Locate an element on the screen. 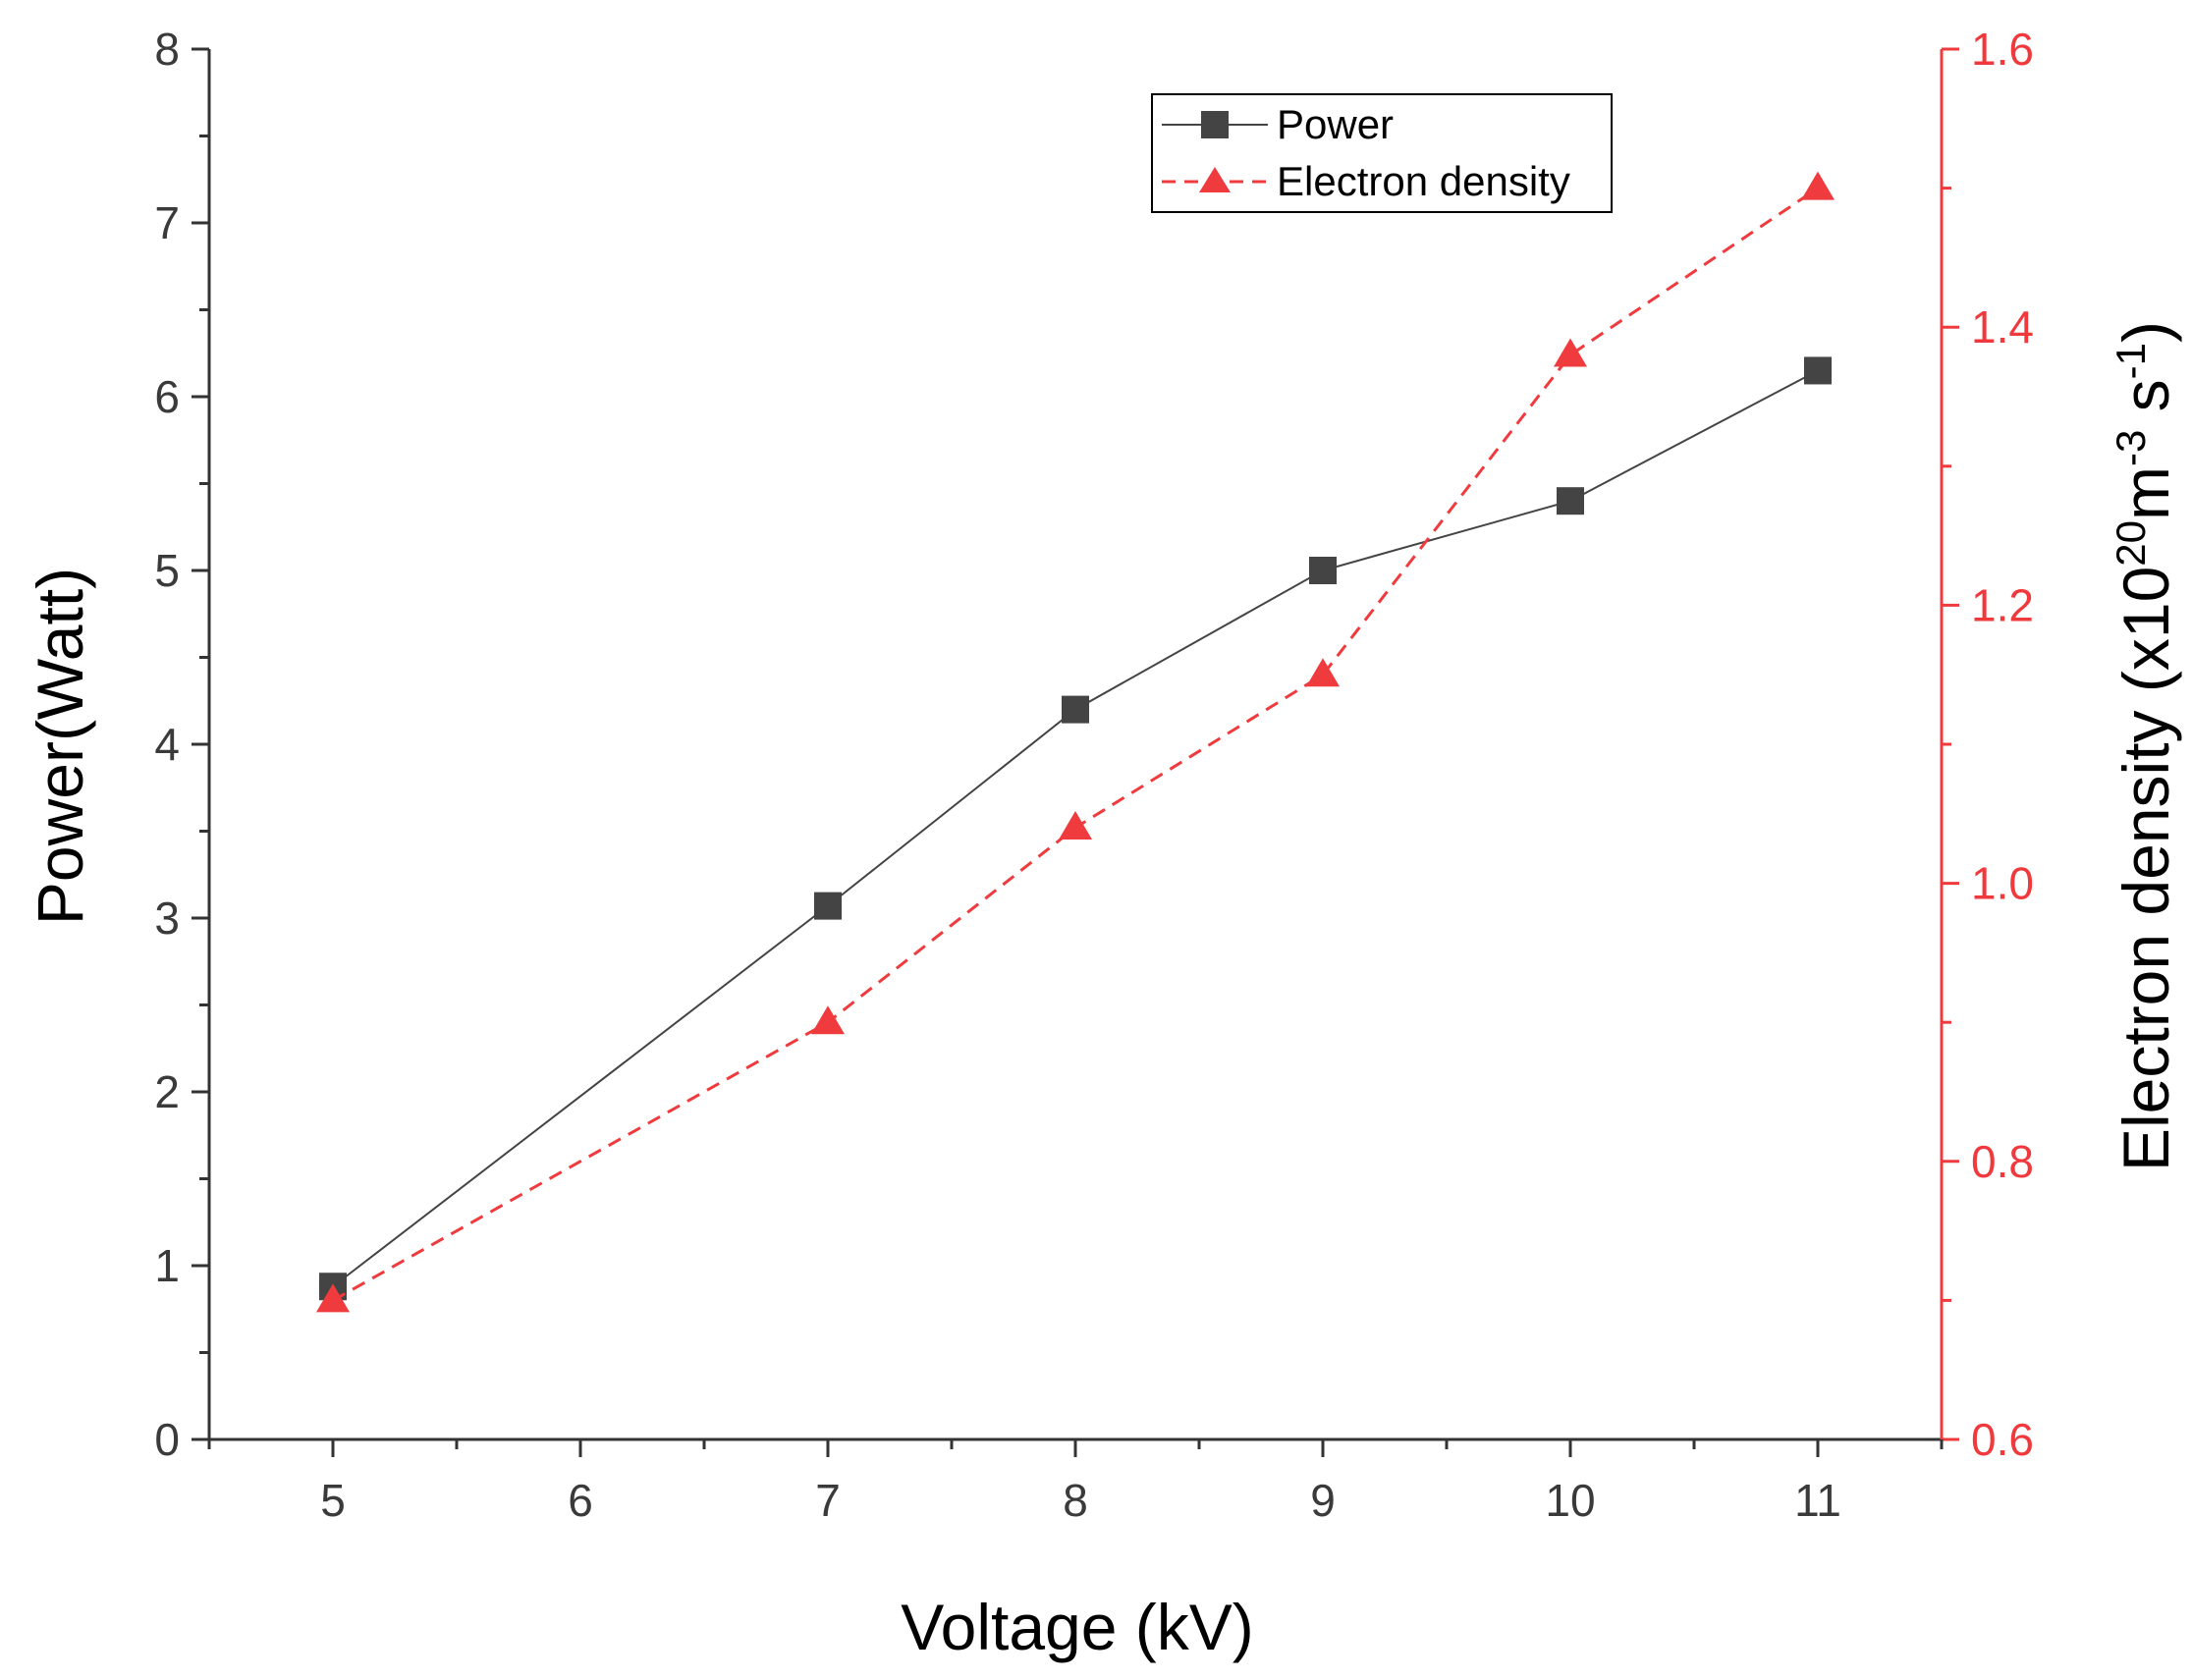  x-tick-label: 11 is located at coordinates (1817, 1500).